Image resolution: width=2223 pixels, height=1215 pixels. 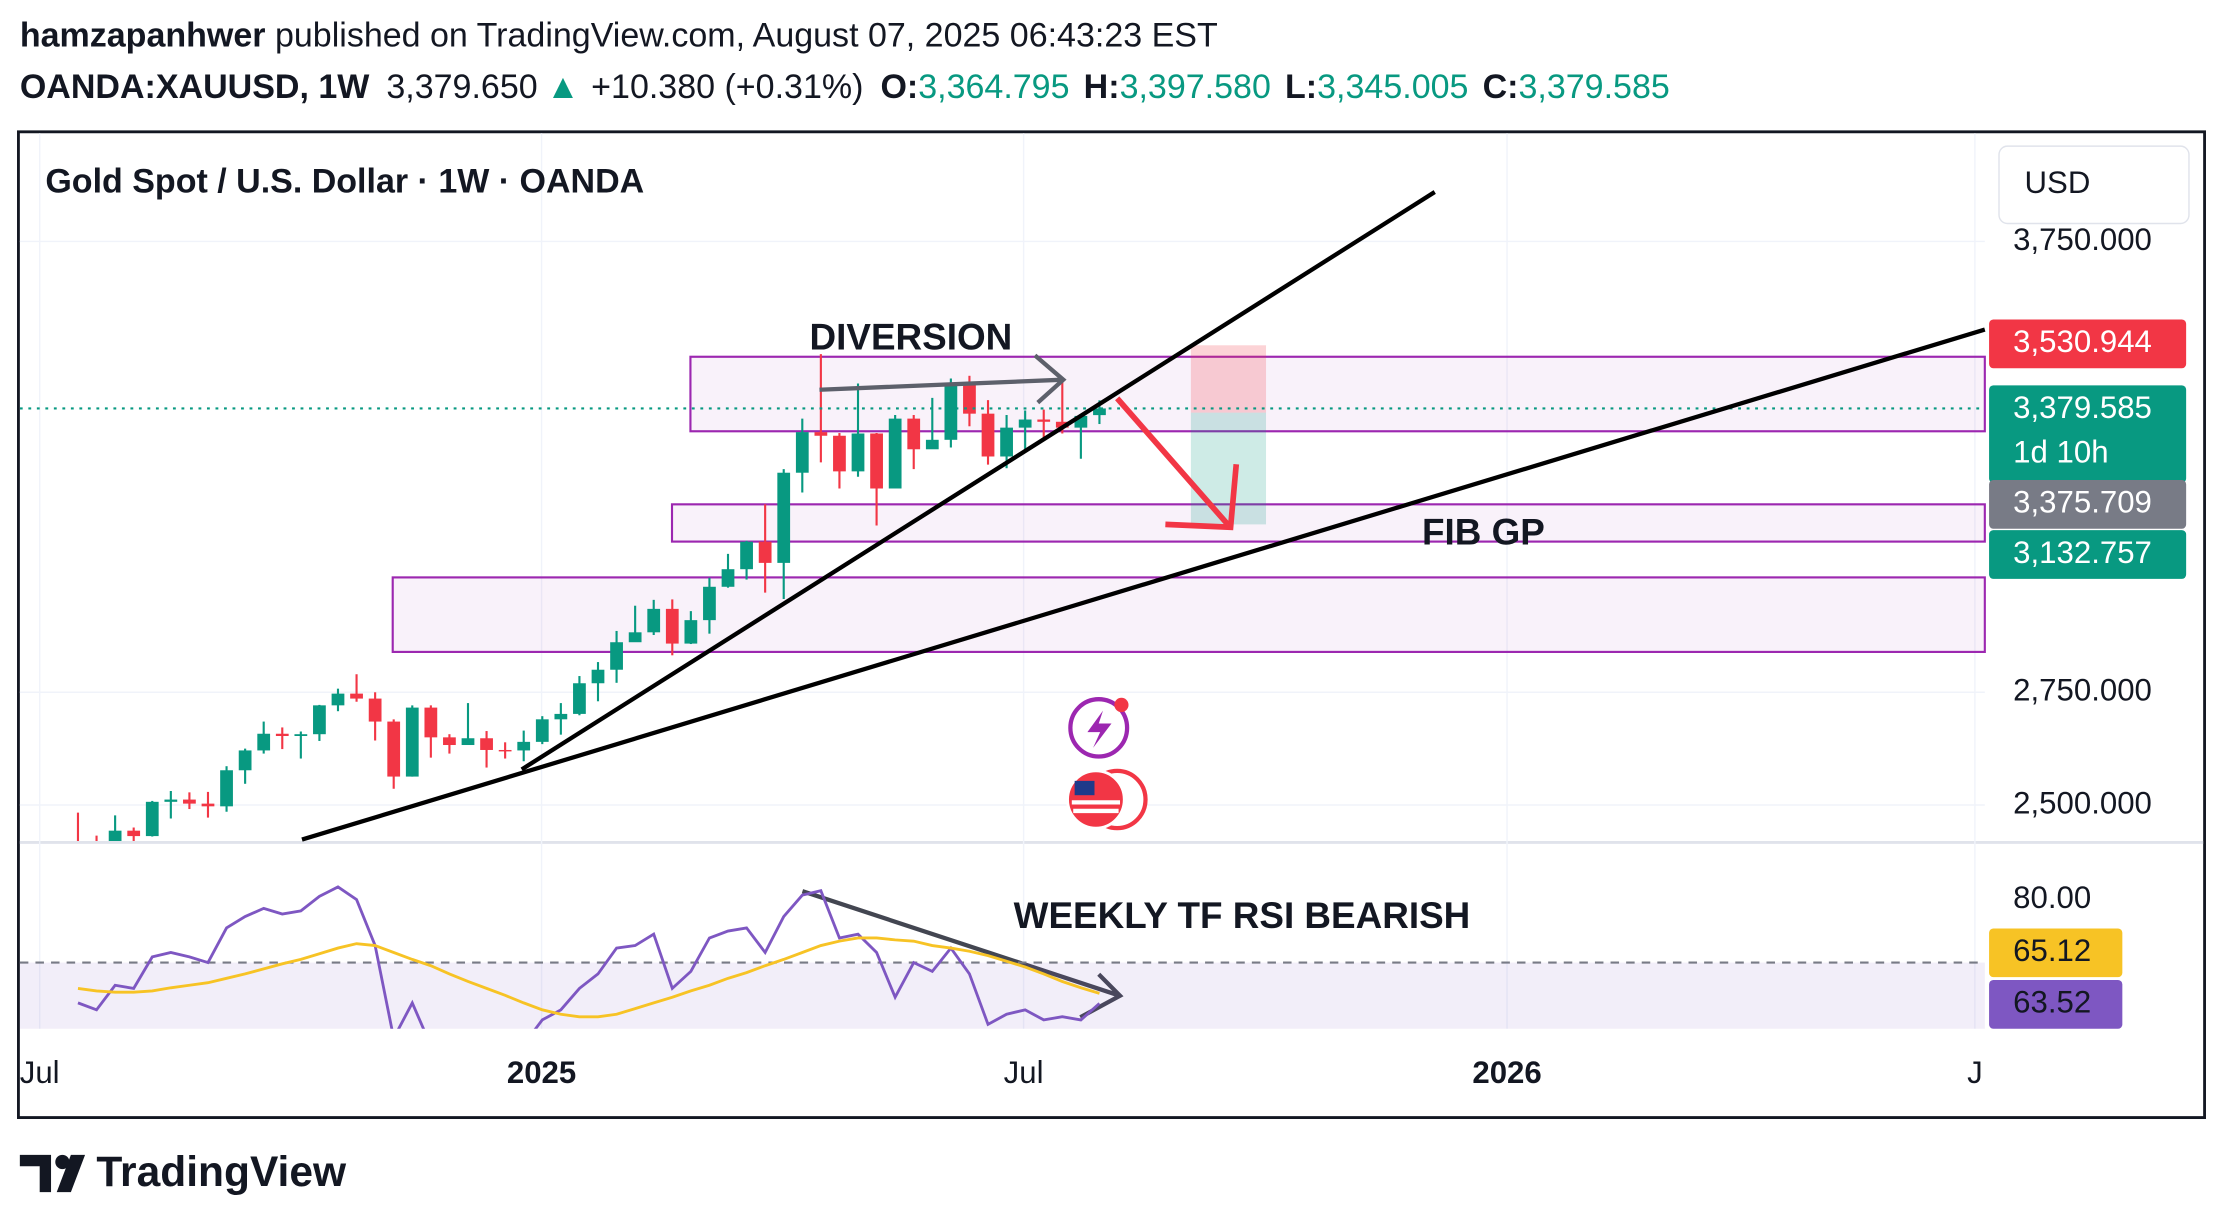 I want to click on price-tag-label: 3,379.585, so click(x=2082, y=407).